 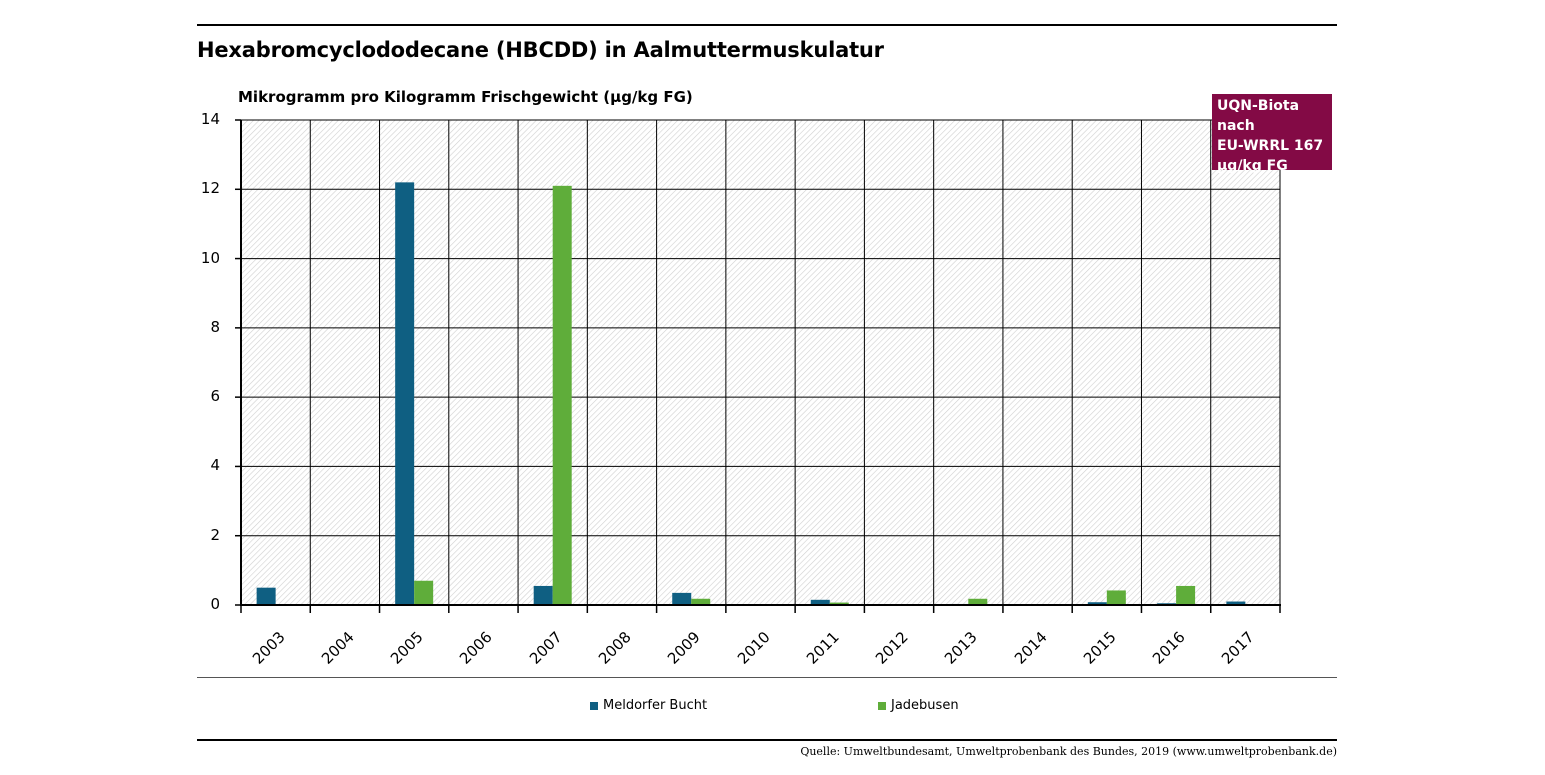 What do you see at coordinates (424, 592) in the screenshot?
I see `bar-jadebusen-2005` at bounding box center [424, 592].